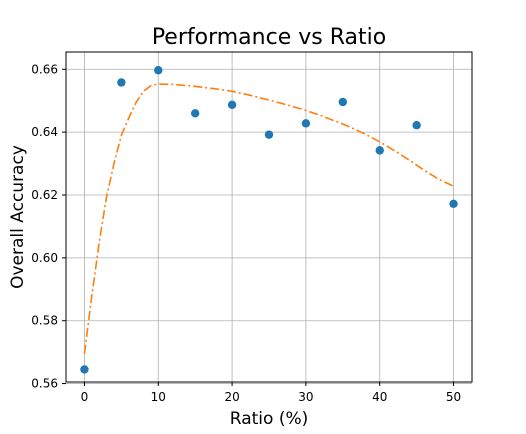 Image resolution: width=526 pixels, height=434 pixels. What do you see at coordinates (44, 69) in the screenshot?
I see `y-tick-label: 0.66` at bounding box center [44, 69].